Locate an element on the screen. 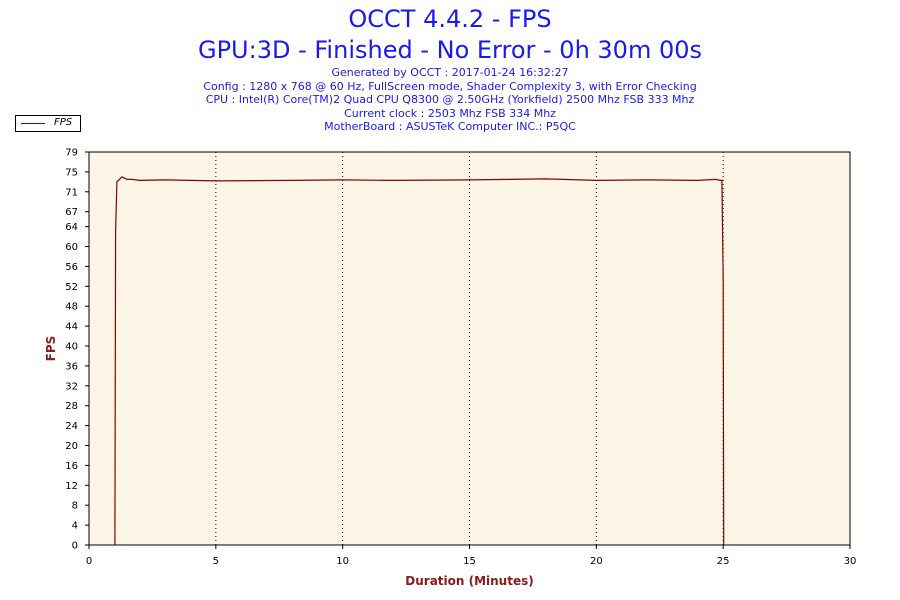 The image size is (900, 600). y-tick-label: 4 is located at coordinates (75, 526).